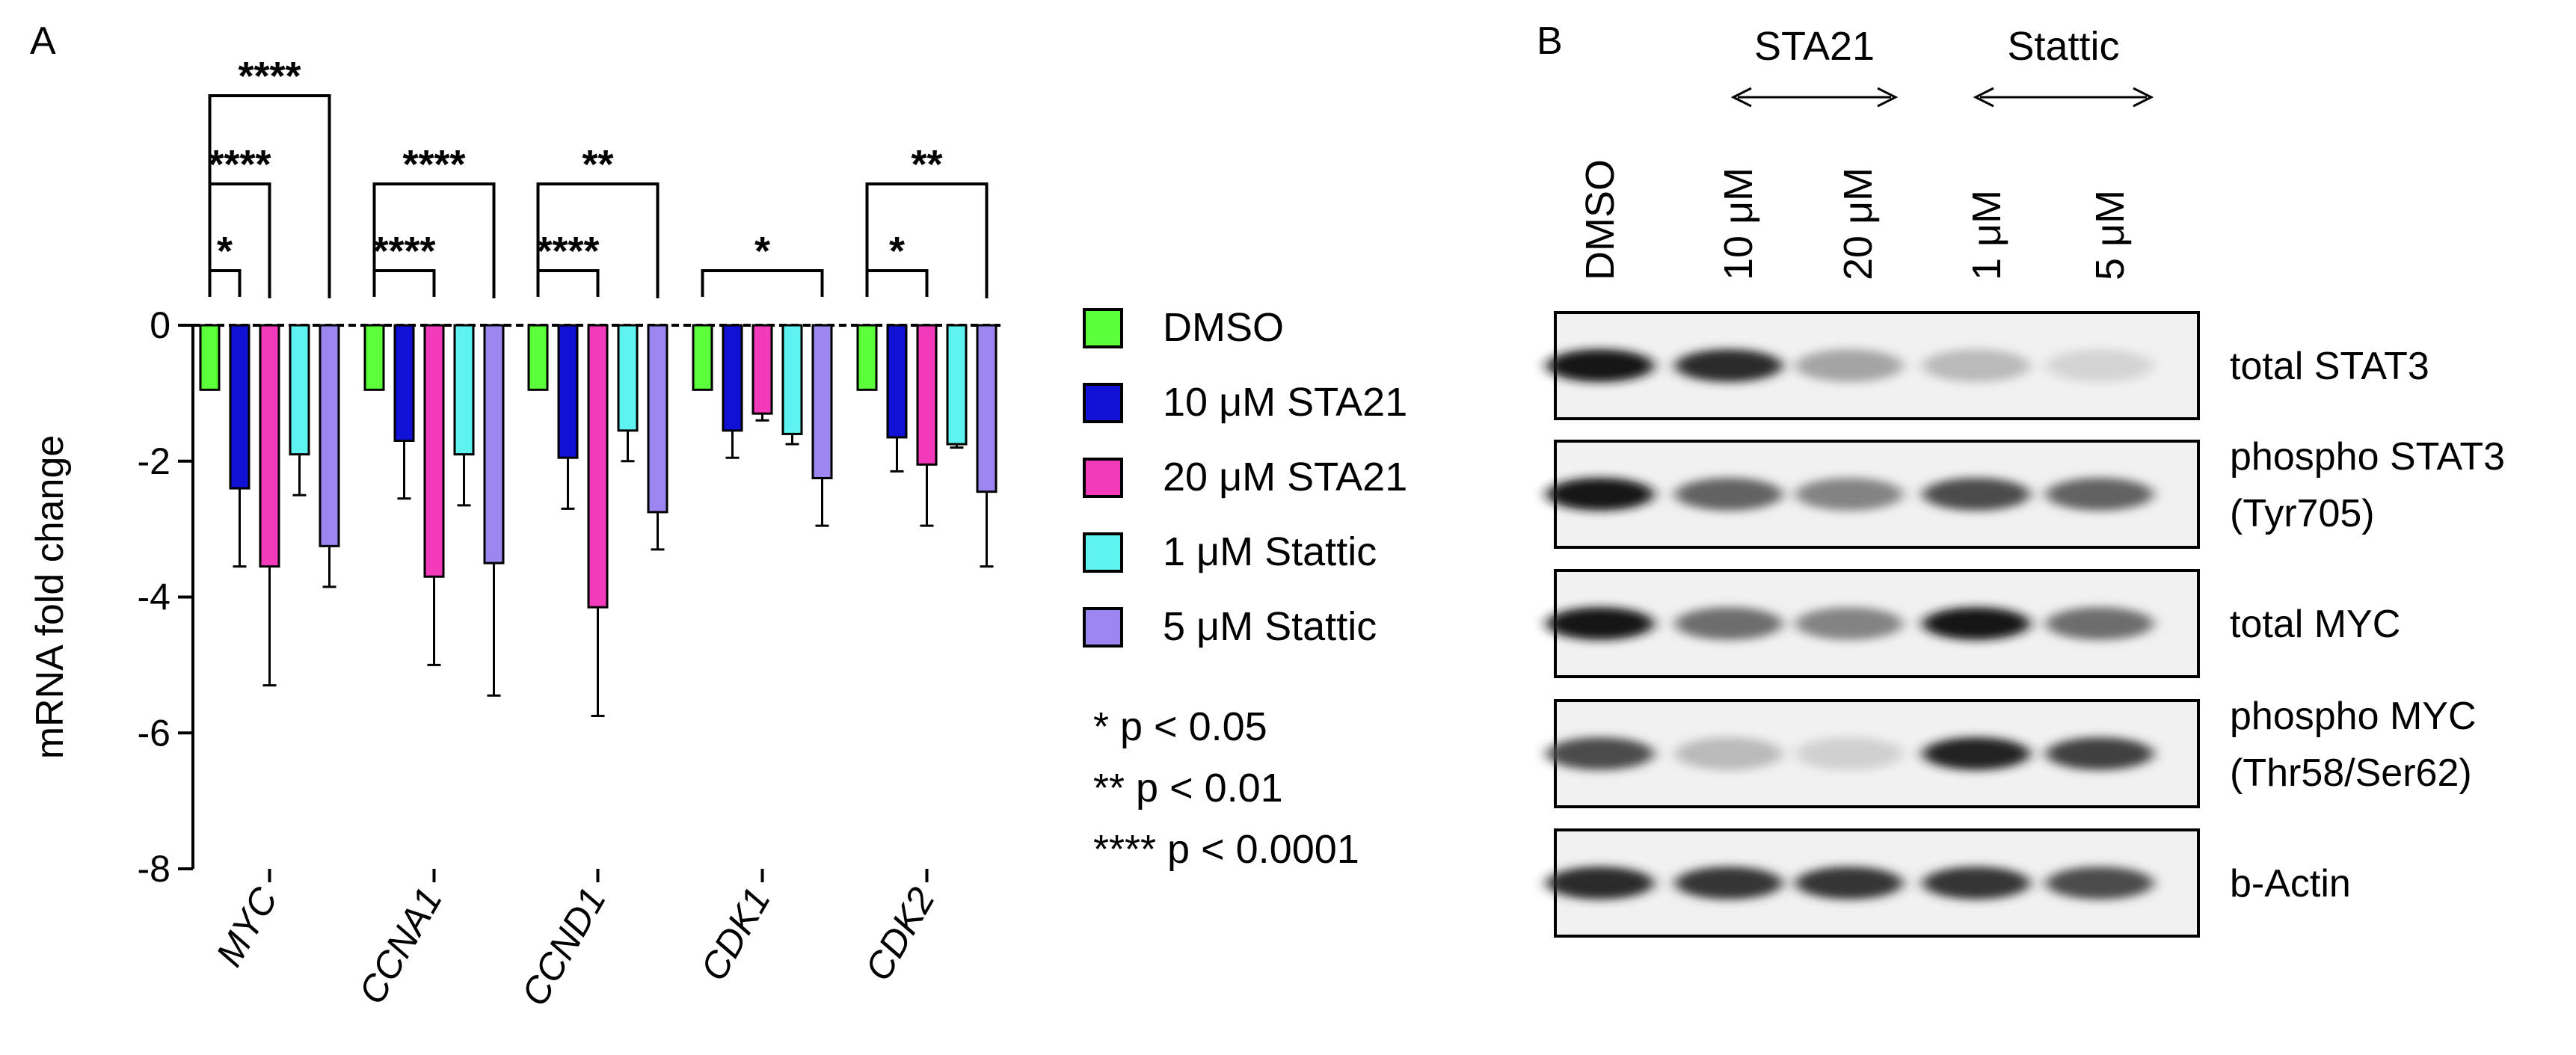 Image resolution: width=2576 pixels, height=1055 pixels. Describe the element at coordinates (1814, 46) in the screenshot. I see `blot-group-label: STA21` at that location.